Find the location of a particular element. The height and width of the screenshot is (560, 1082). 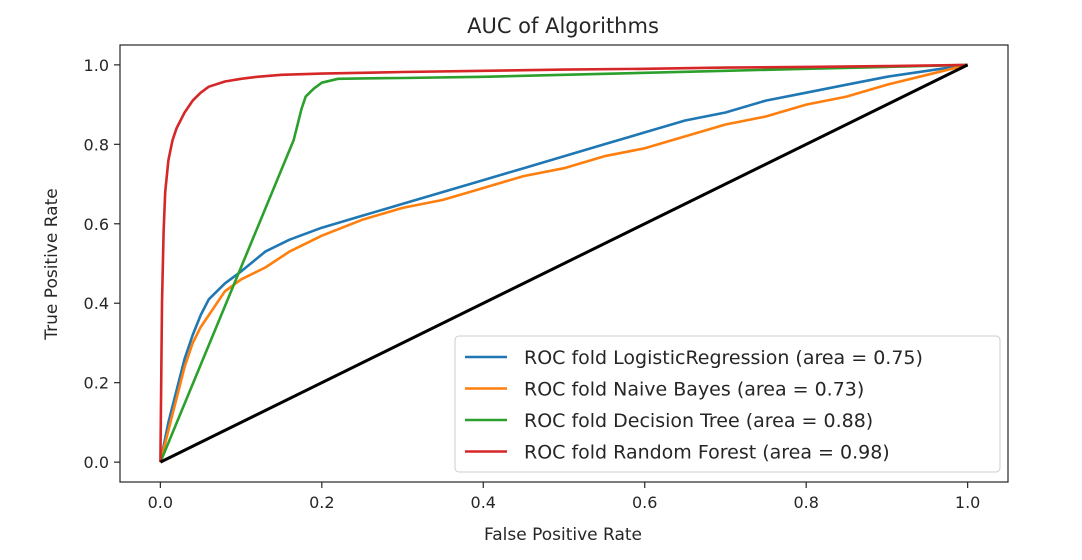

x-tick-label-4: 0.8 is located at coordinates (805, 502).